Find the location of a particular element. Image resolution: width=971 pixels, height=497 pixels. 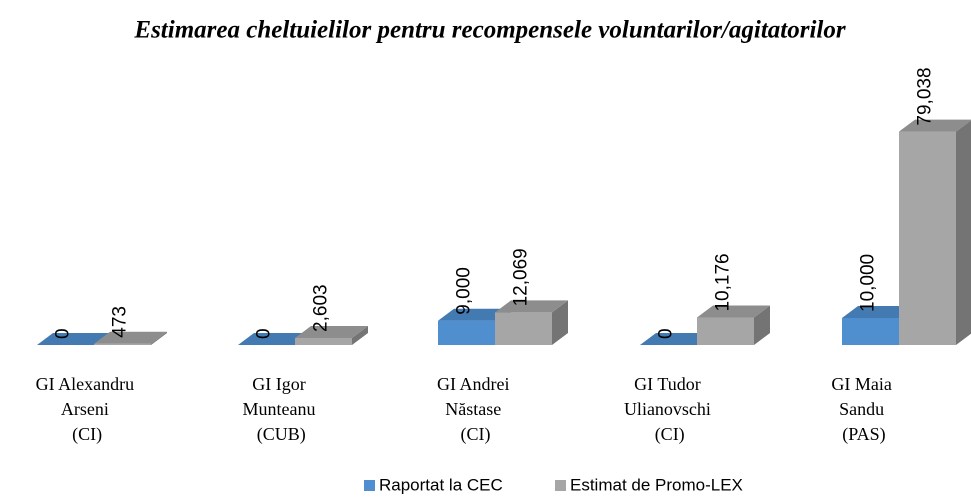

x-tick-label: GI Maia Sandu (PAS) is located at coordinates (863, 409).